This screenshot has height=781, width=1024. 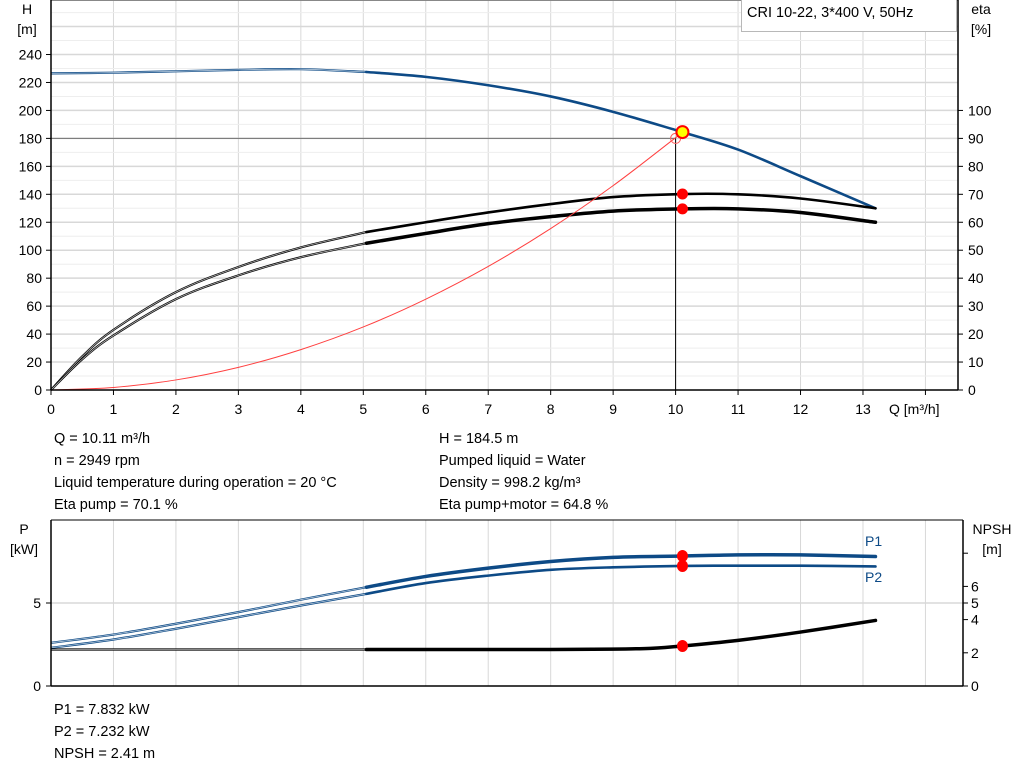 What do you see at coordinates (37, 603) in the screenshot?
I see `y-tick-label-left: 5` at bounding box center [37, 603].